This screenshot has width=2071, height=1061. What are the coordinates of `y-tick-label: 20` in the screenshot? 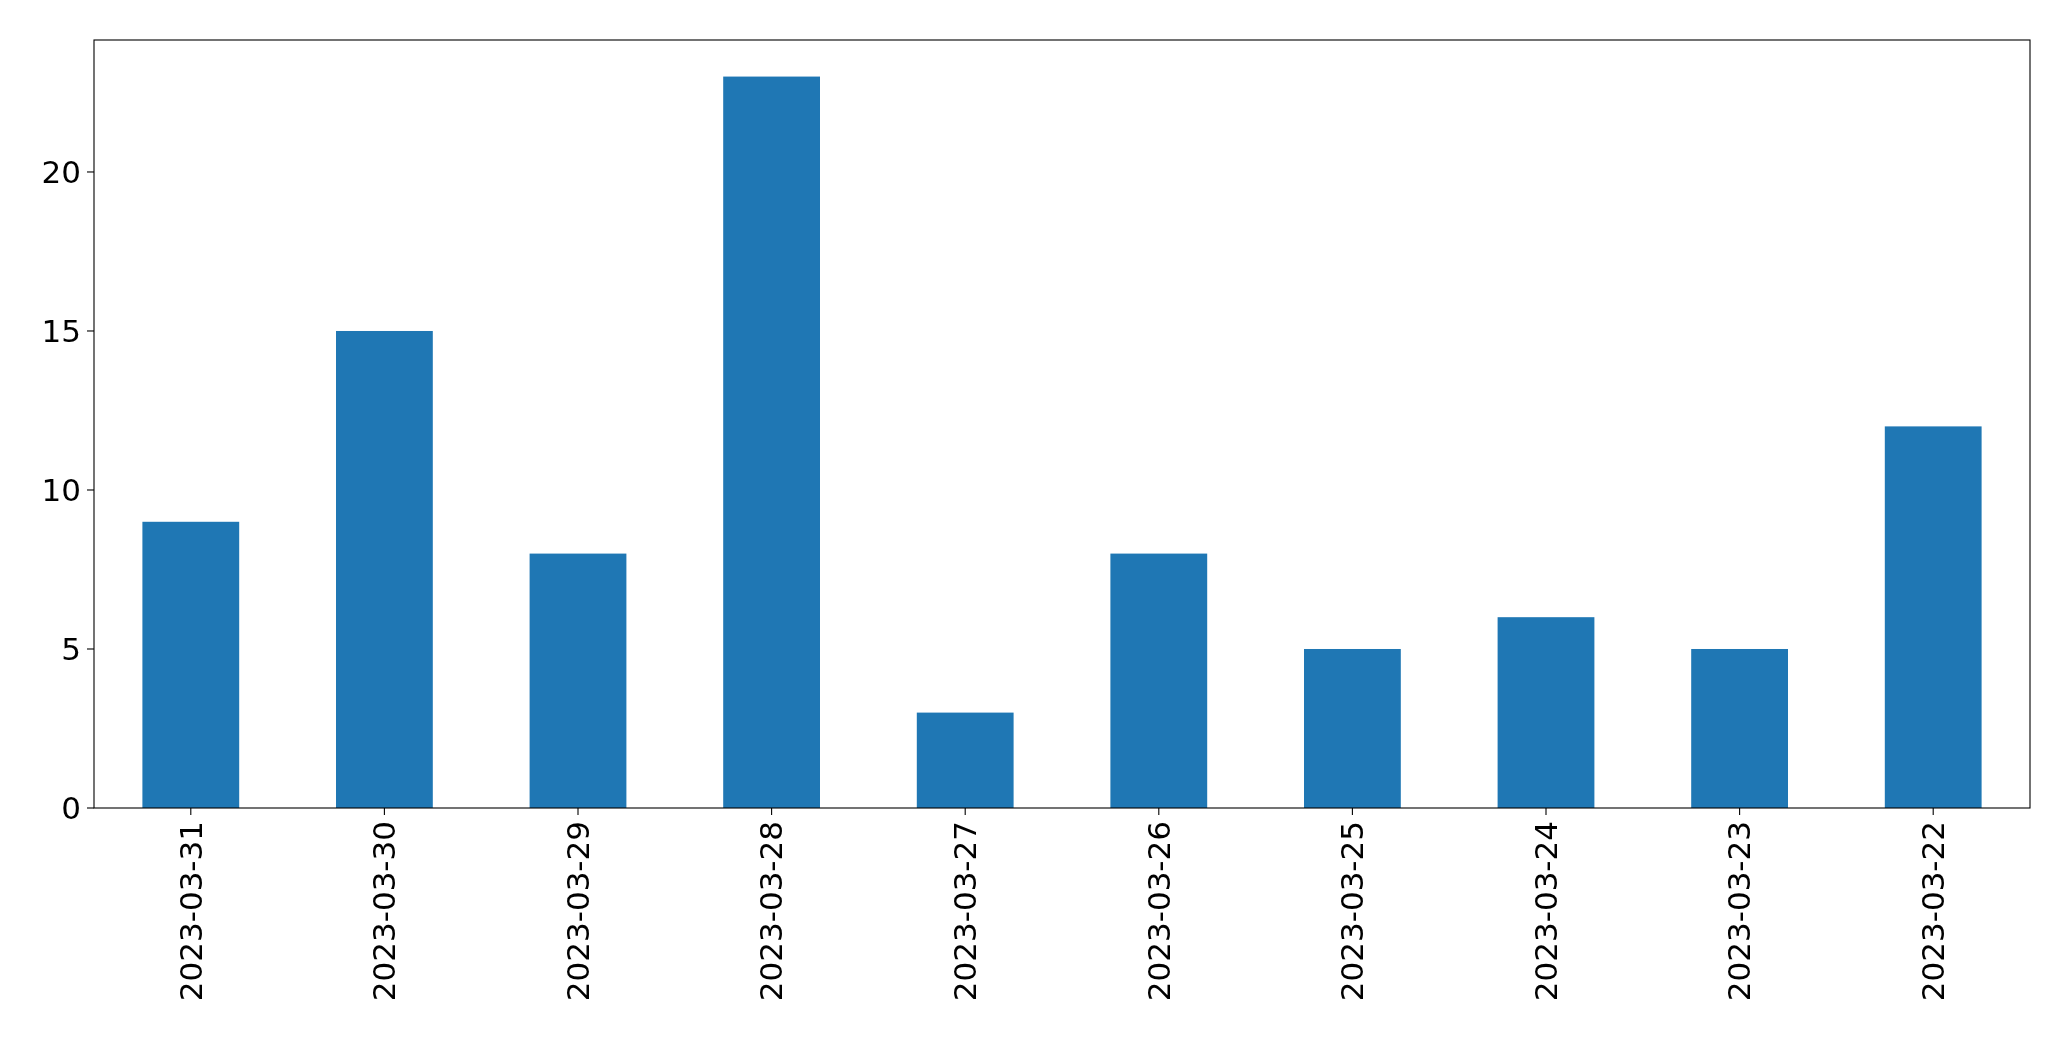 It's located at (61, 171).